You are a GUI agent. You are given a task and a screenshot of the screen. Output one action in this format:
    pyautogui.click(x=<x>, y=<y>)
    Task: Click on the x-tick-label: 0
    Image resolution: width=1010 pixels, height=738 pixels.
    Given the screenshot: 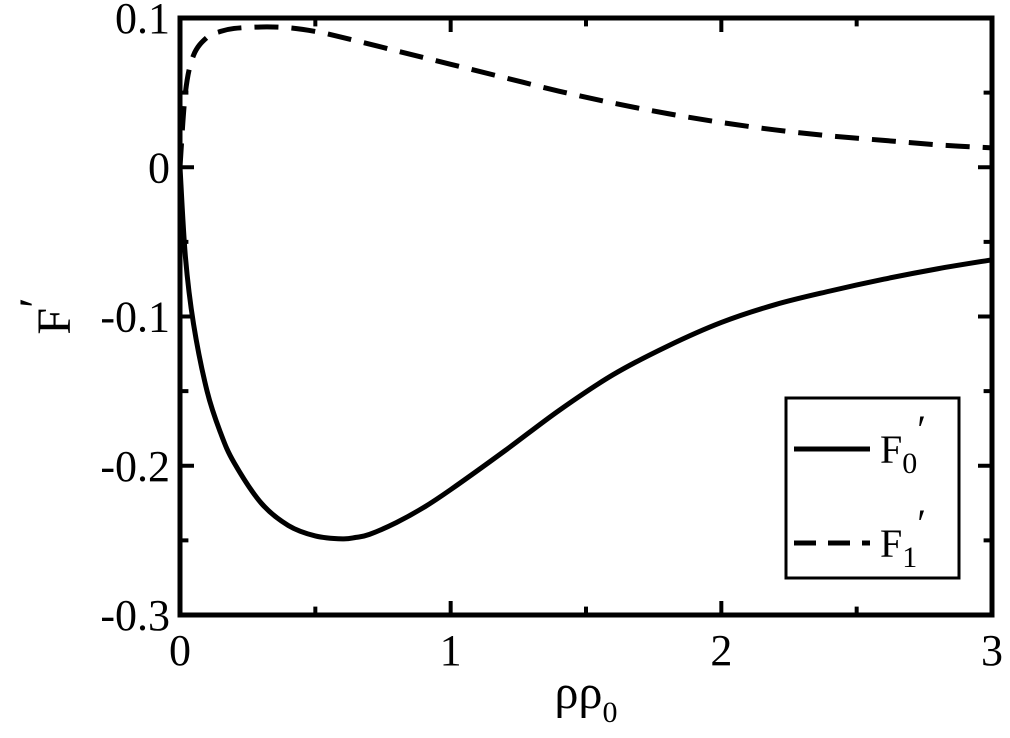 What is the action you would take?
    pyautogui.click(x=180, y=650)
    